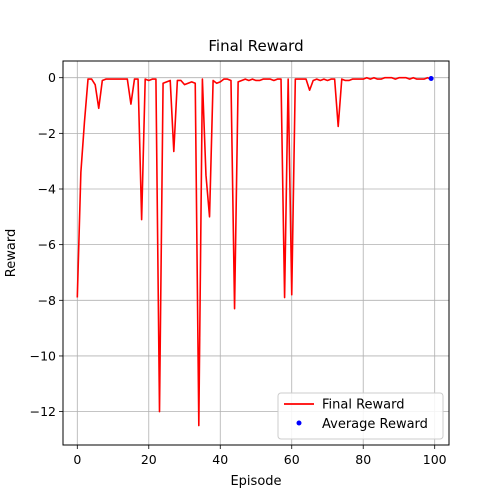  What do you see at coordinates (220, 459) in the screenshot?
I see `x-tick-label: 40` at bounding box center [220, 459].